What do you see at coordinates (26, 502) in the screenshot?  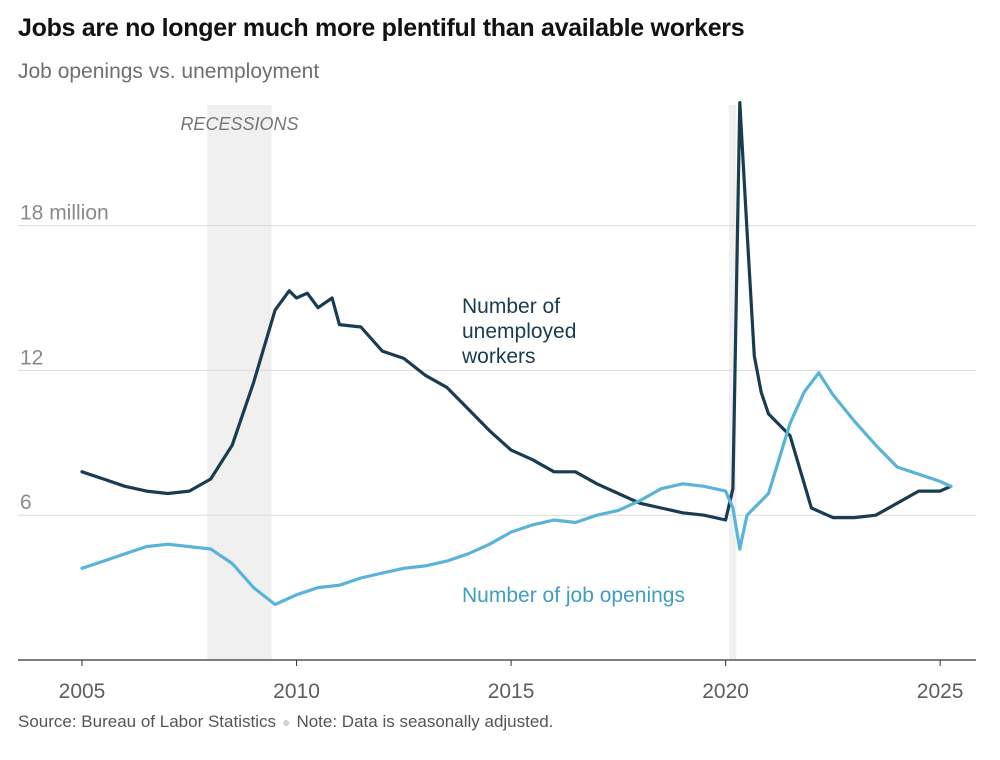 I see `y-tick-label-6: 6` at bounding box center [26, 502].